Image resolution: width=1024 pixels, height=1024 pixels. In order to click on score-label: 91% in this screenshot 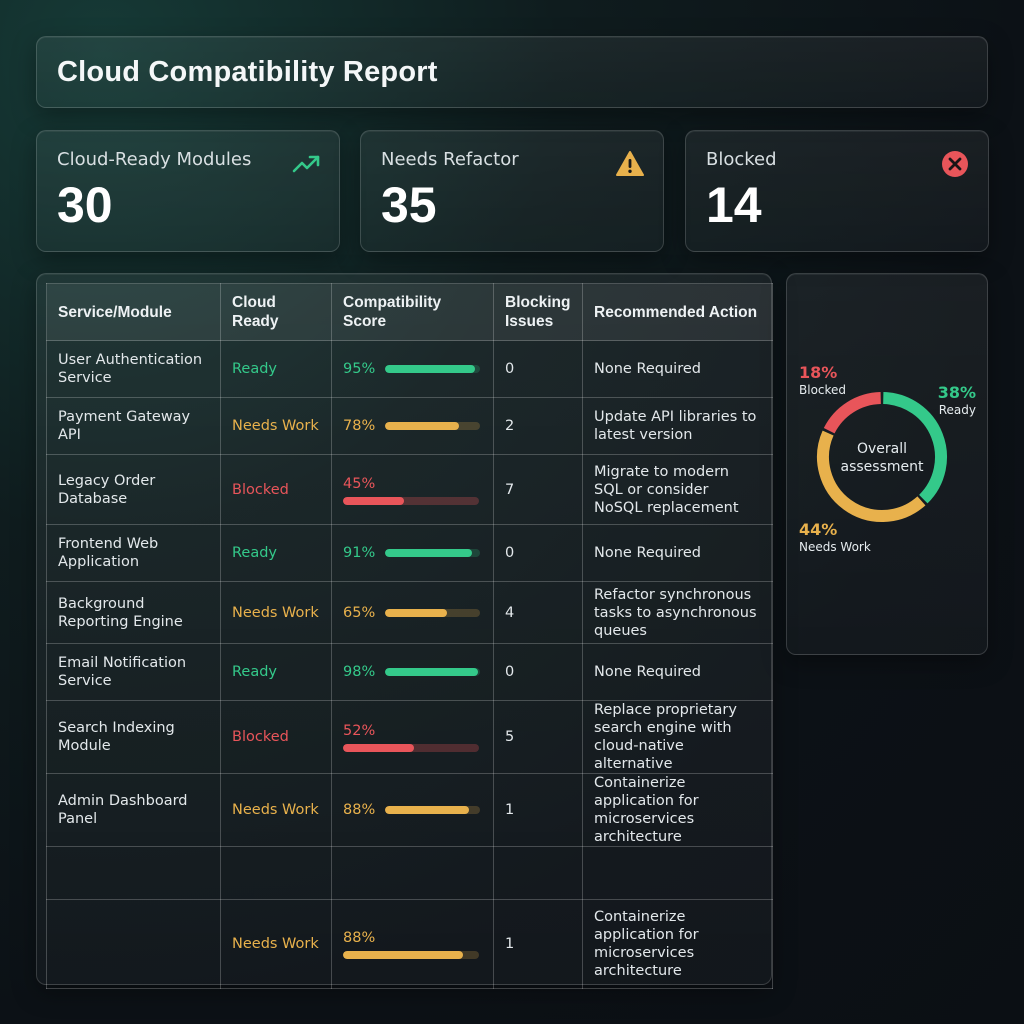, I will do `click(359, 553)`.